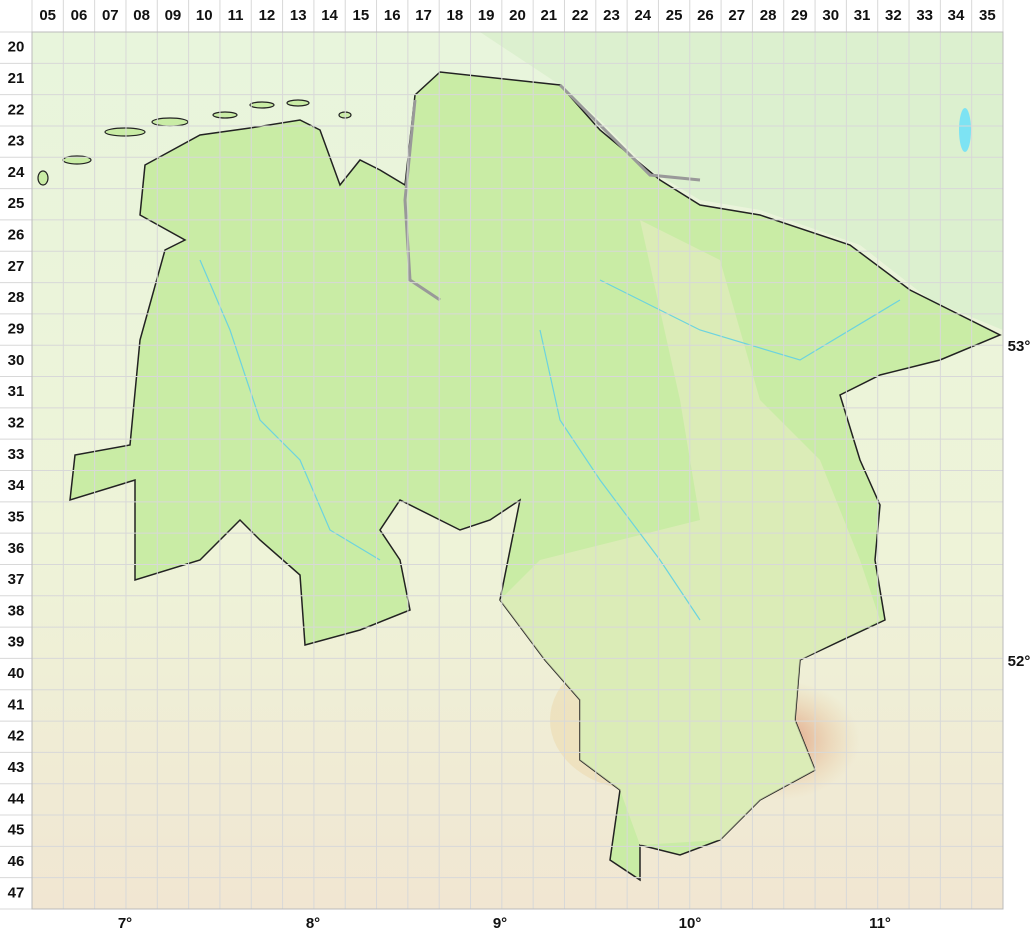  Describe the element at coordinates (16, 141) in the screenshot. I see `row-label: 23` at that location.